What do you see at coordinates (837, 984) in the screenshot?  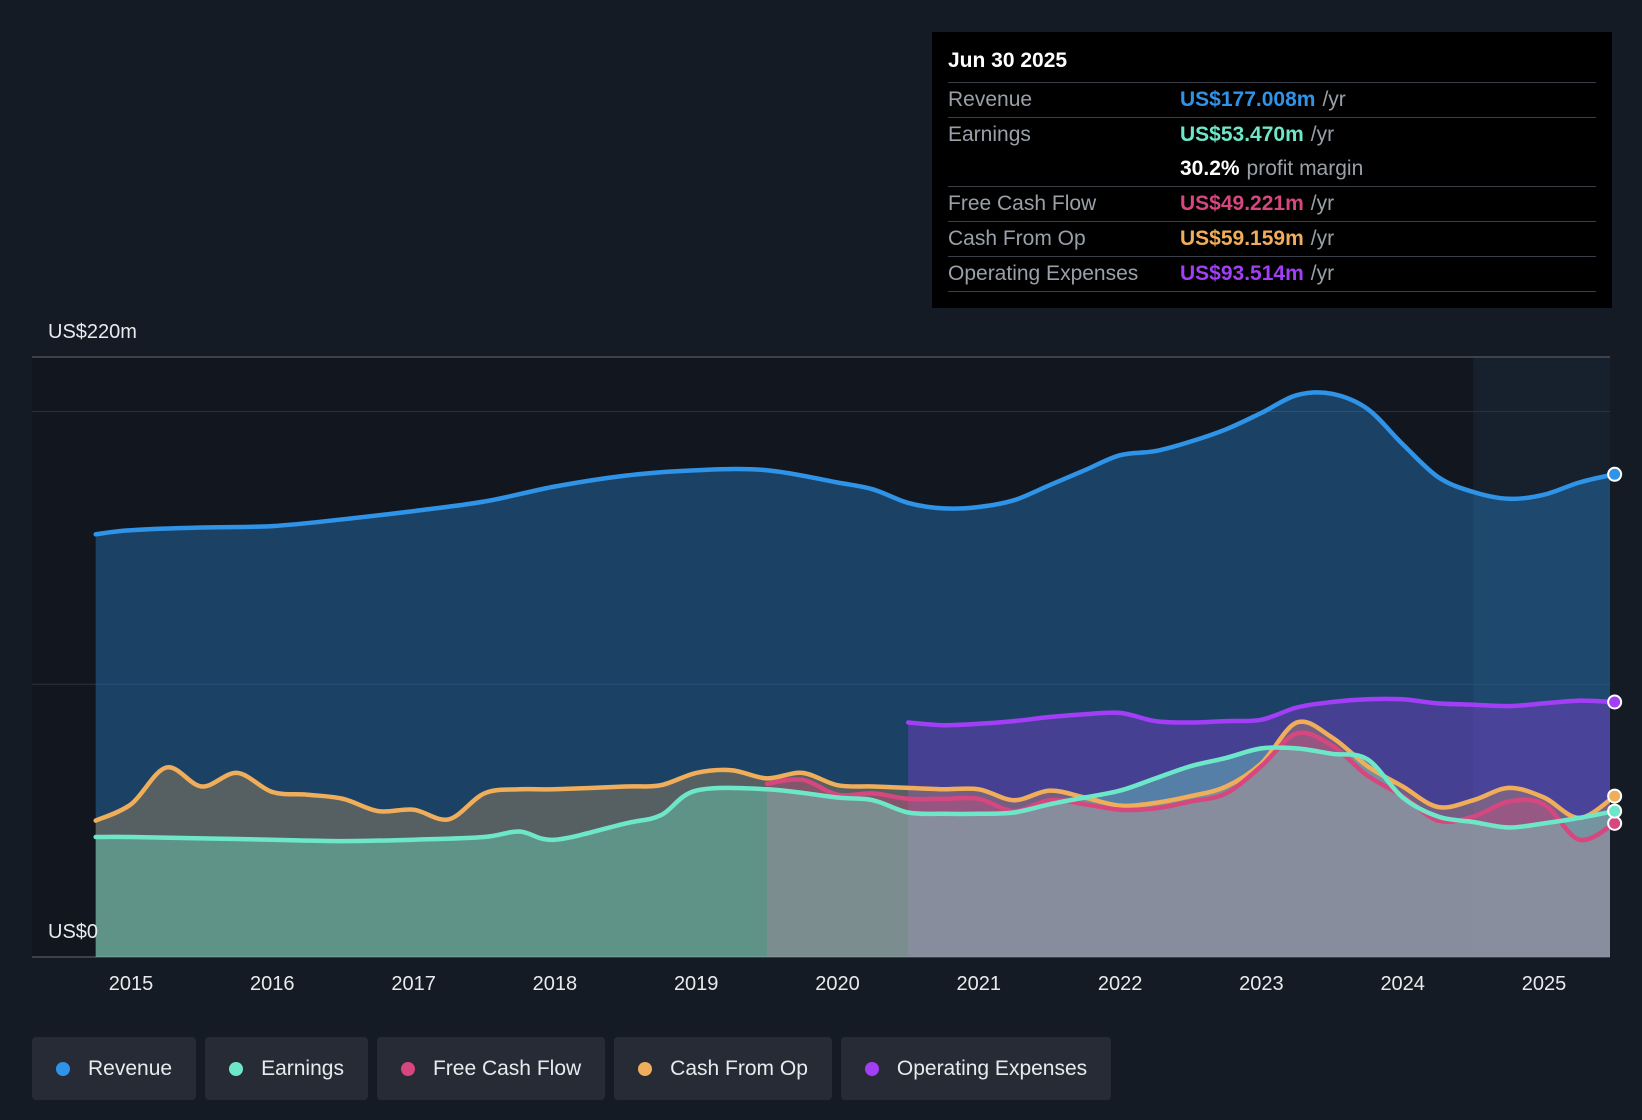 I see `x-tick-label: 2020` at bounding box center [837, 984].